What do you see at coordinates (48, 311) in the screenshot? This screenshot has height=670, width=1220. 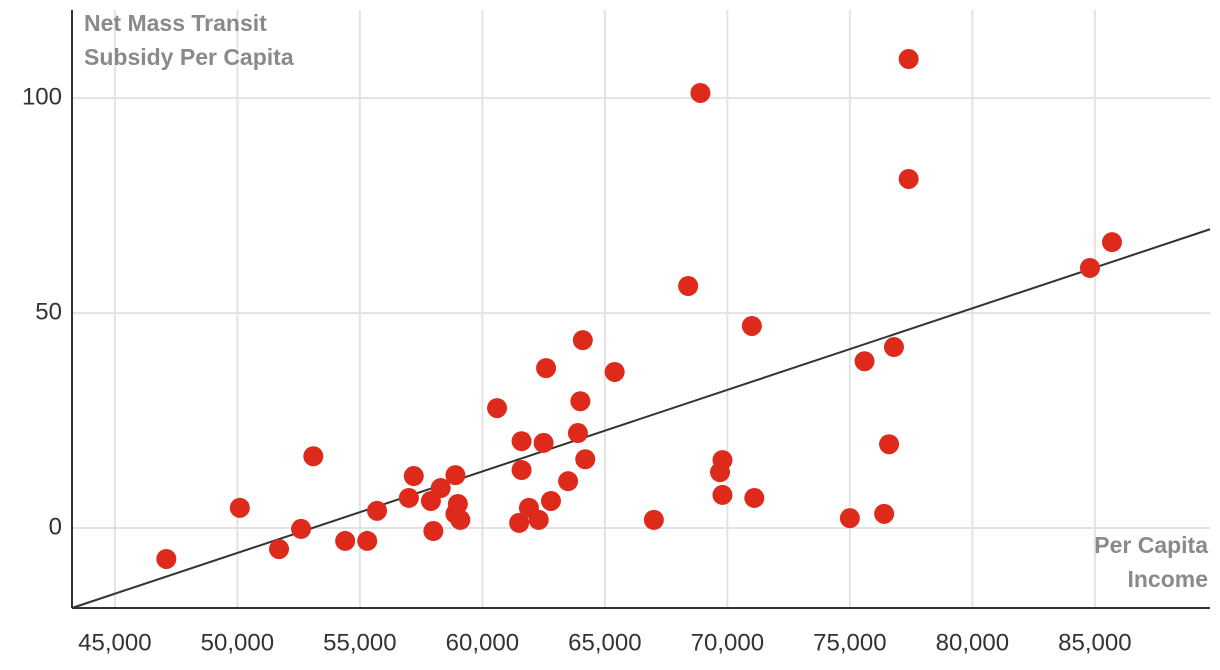 I see `y-tick-label: 50` at bounding box center [48, 311].